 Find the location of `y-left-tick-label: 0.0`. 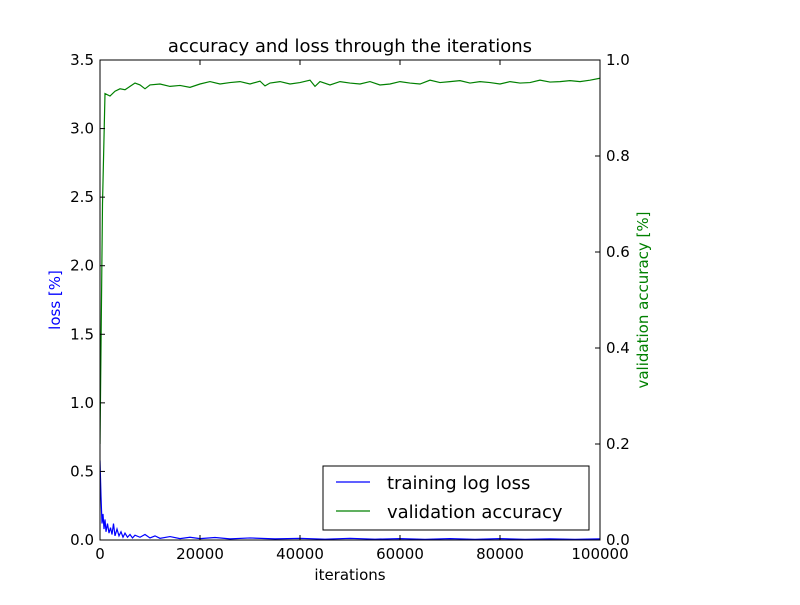

y-left-tick-label: 0.0 is located at coordinates (82, 540).